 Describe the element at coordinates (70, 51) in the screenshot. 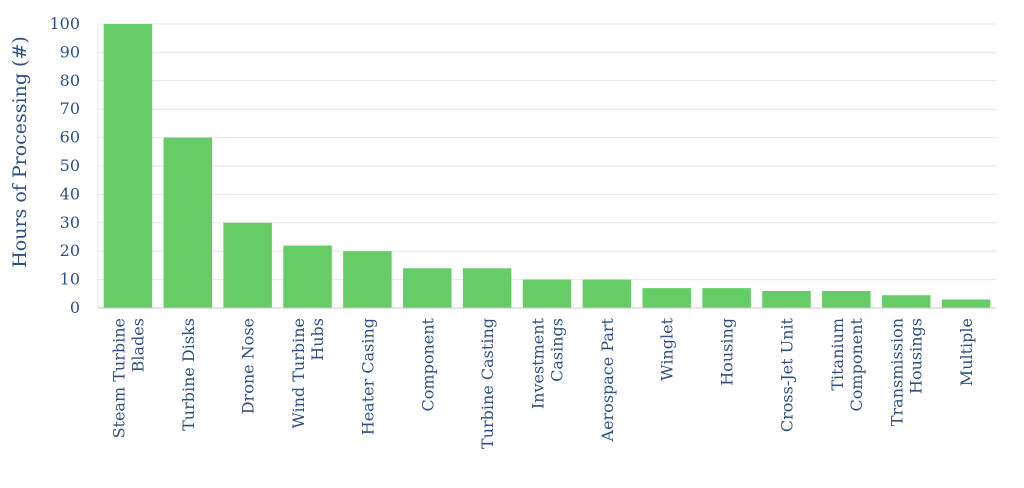

I see `y-tick-label: 90` at that location.